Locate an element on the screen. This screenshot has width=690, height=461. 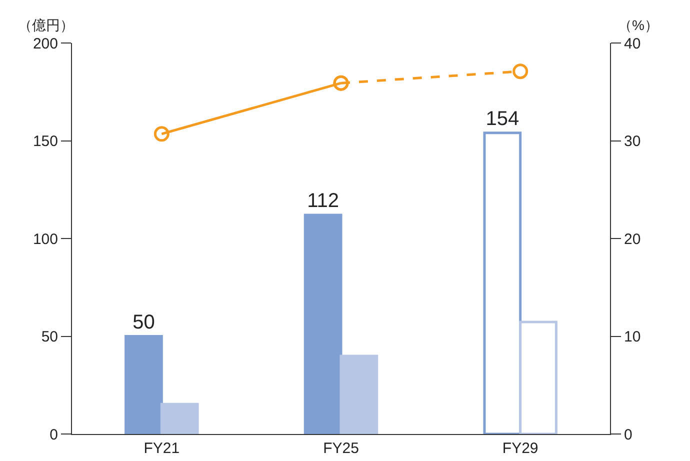
y2-tick-label: 10 is located at coordinates (632, 337).